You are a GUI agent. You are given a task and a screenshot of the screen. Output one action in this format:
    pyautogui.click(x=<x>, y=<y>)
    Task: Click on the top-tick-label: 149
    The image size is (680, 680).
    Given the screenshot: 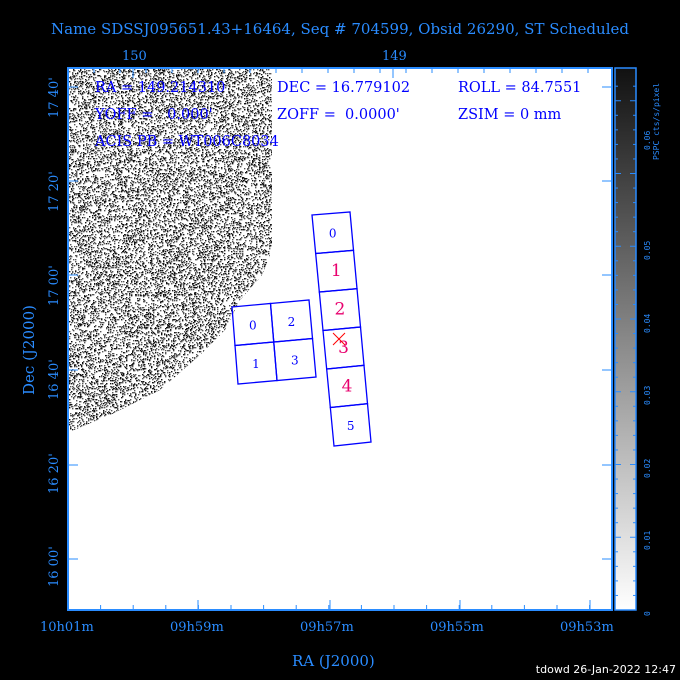 What is the action you would take?
    pyautogui.click(x=394, y=56)
    